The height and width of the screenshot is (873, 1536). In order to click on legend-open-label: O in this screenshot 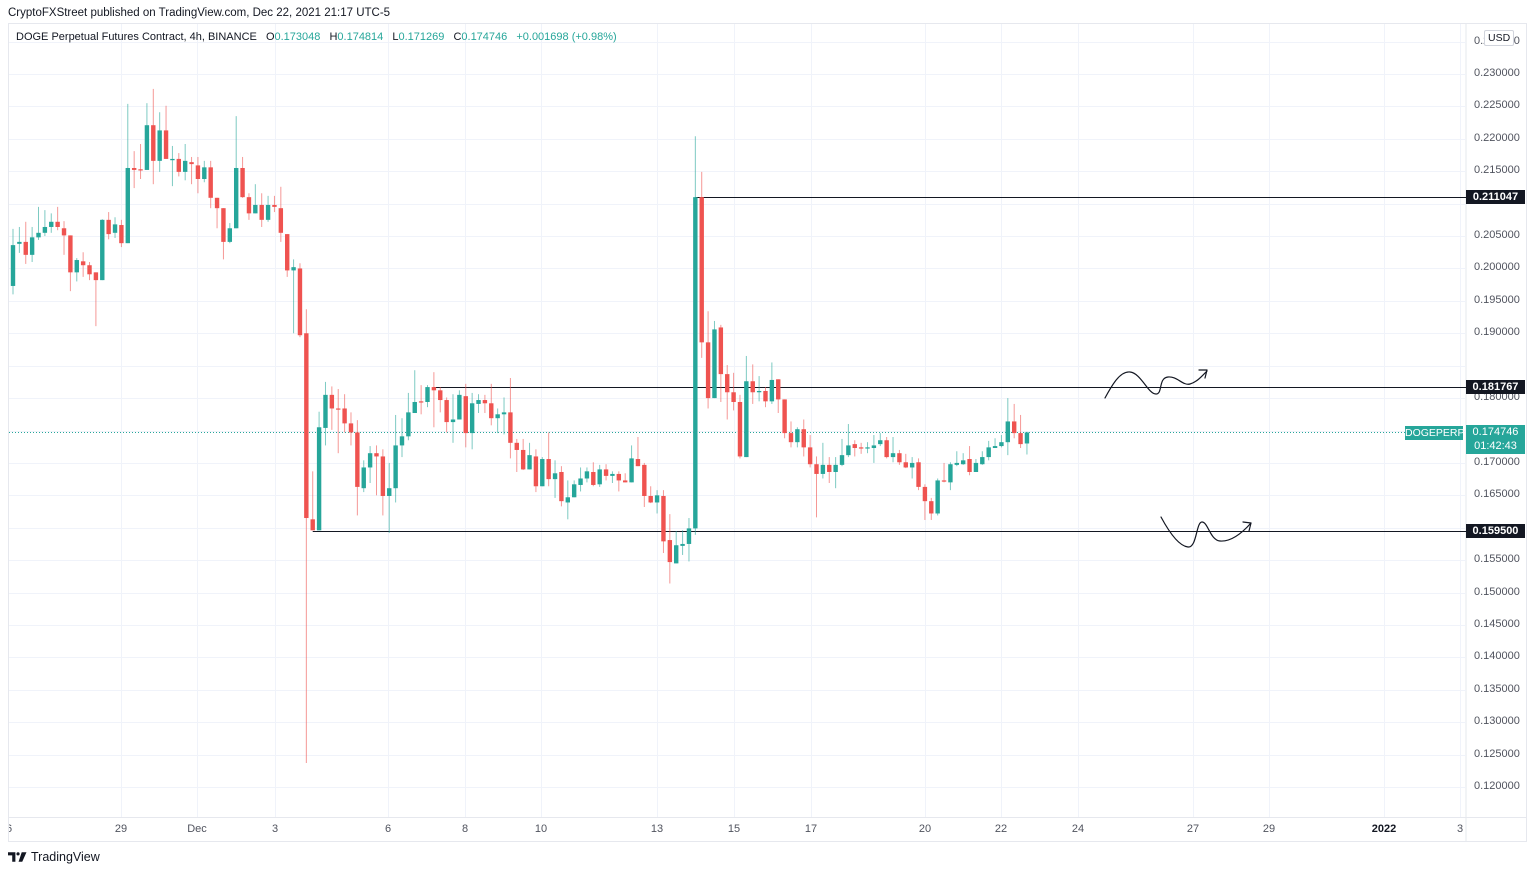, I will do `click(270, 37)`.